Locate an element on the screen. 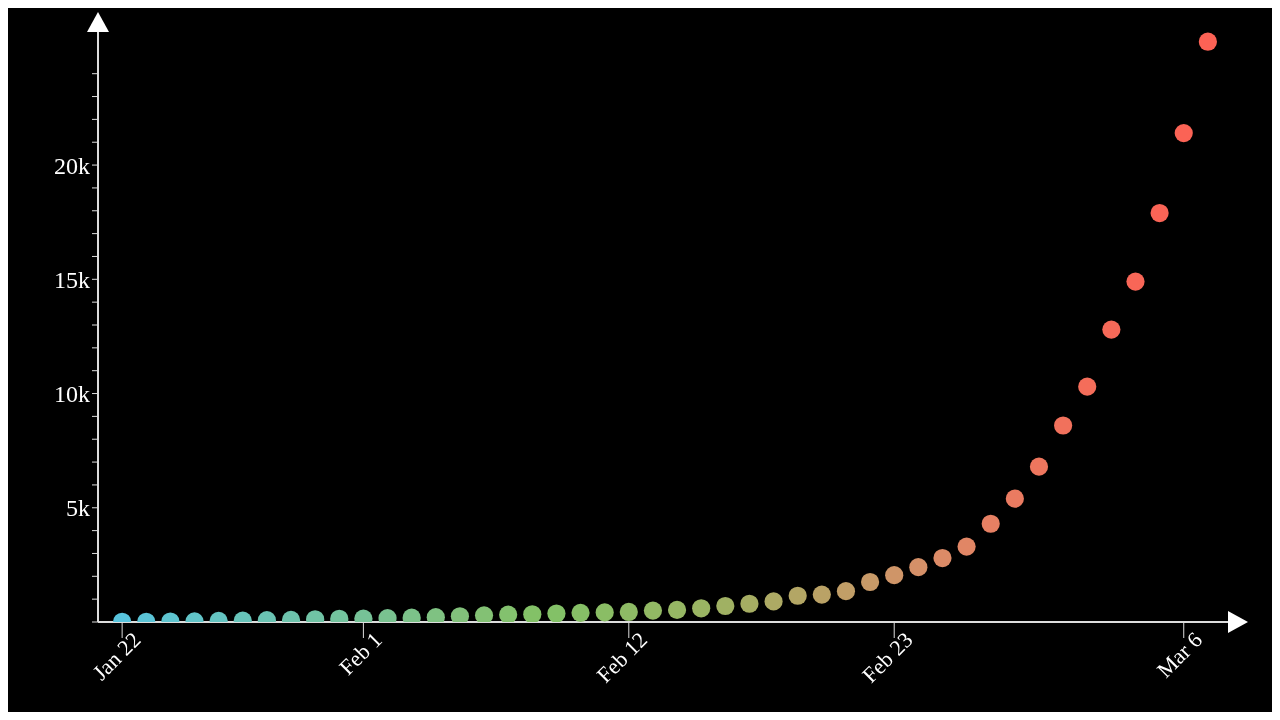  y-tick-label: 20k is located at coordinates (72, 165).